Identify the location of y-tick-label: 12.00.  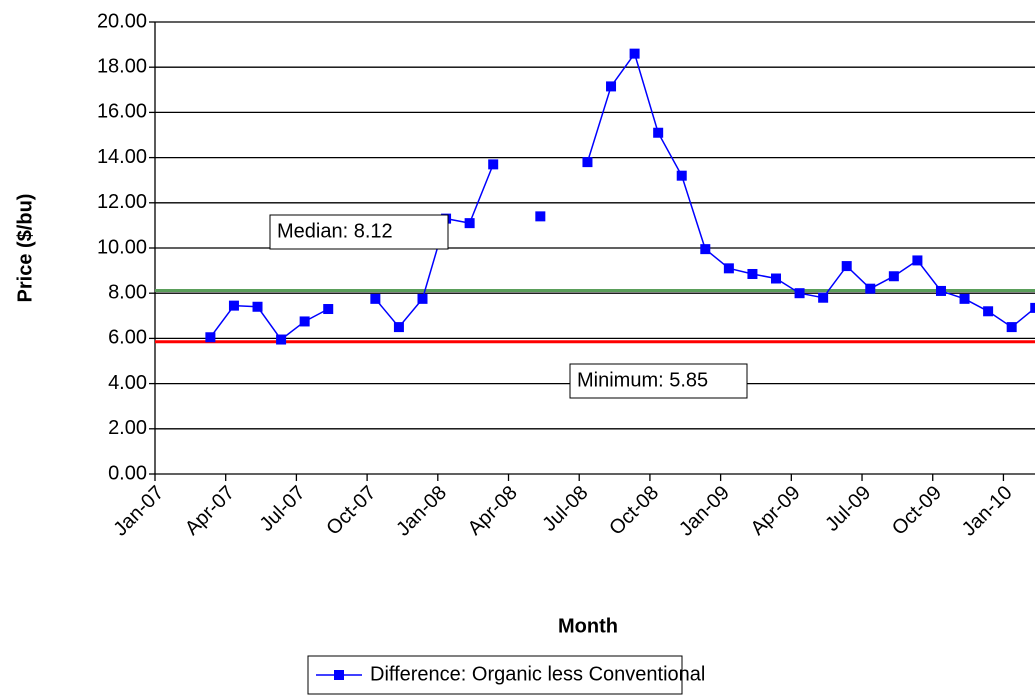
(122, 202).